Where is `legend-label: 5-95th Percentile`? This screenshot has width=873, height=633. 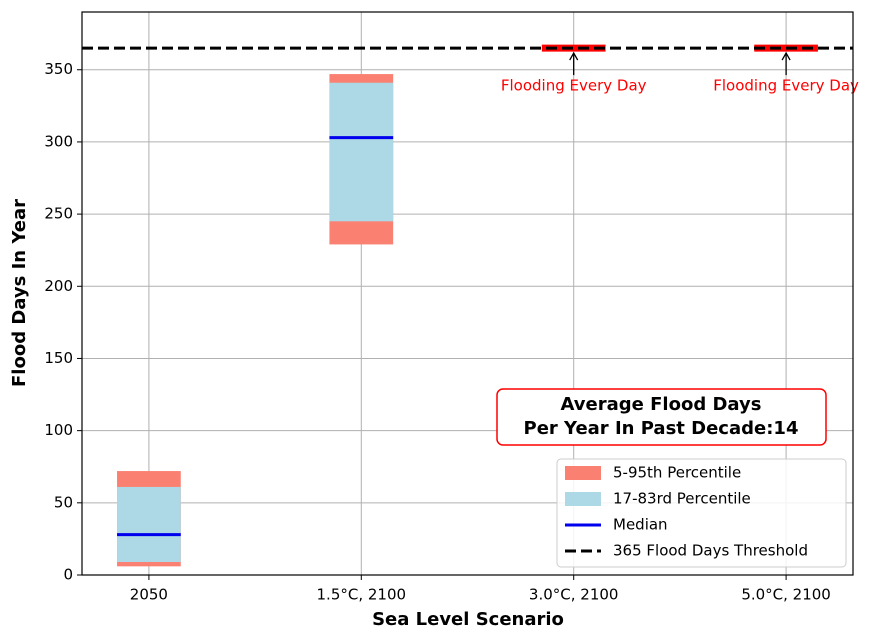
legend-label: 5-95th Percentile is located at coordinates (677, 473).